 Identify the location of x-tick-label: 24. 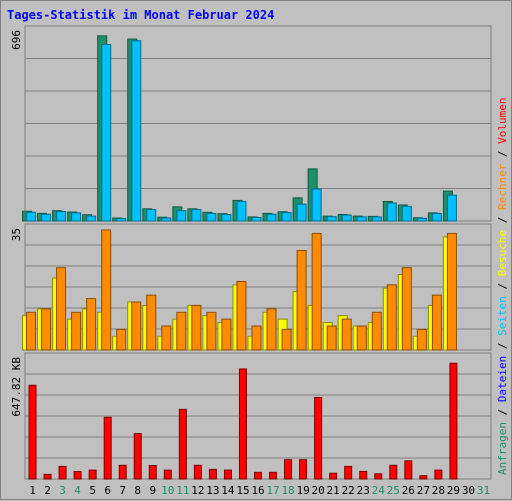
(379, 490).